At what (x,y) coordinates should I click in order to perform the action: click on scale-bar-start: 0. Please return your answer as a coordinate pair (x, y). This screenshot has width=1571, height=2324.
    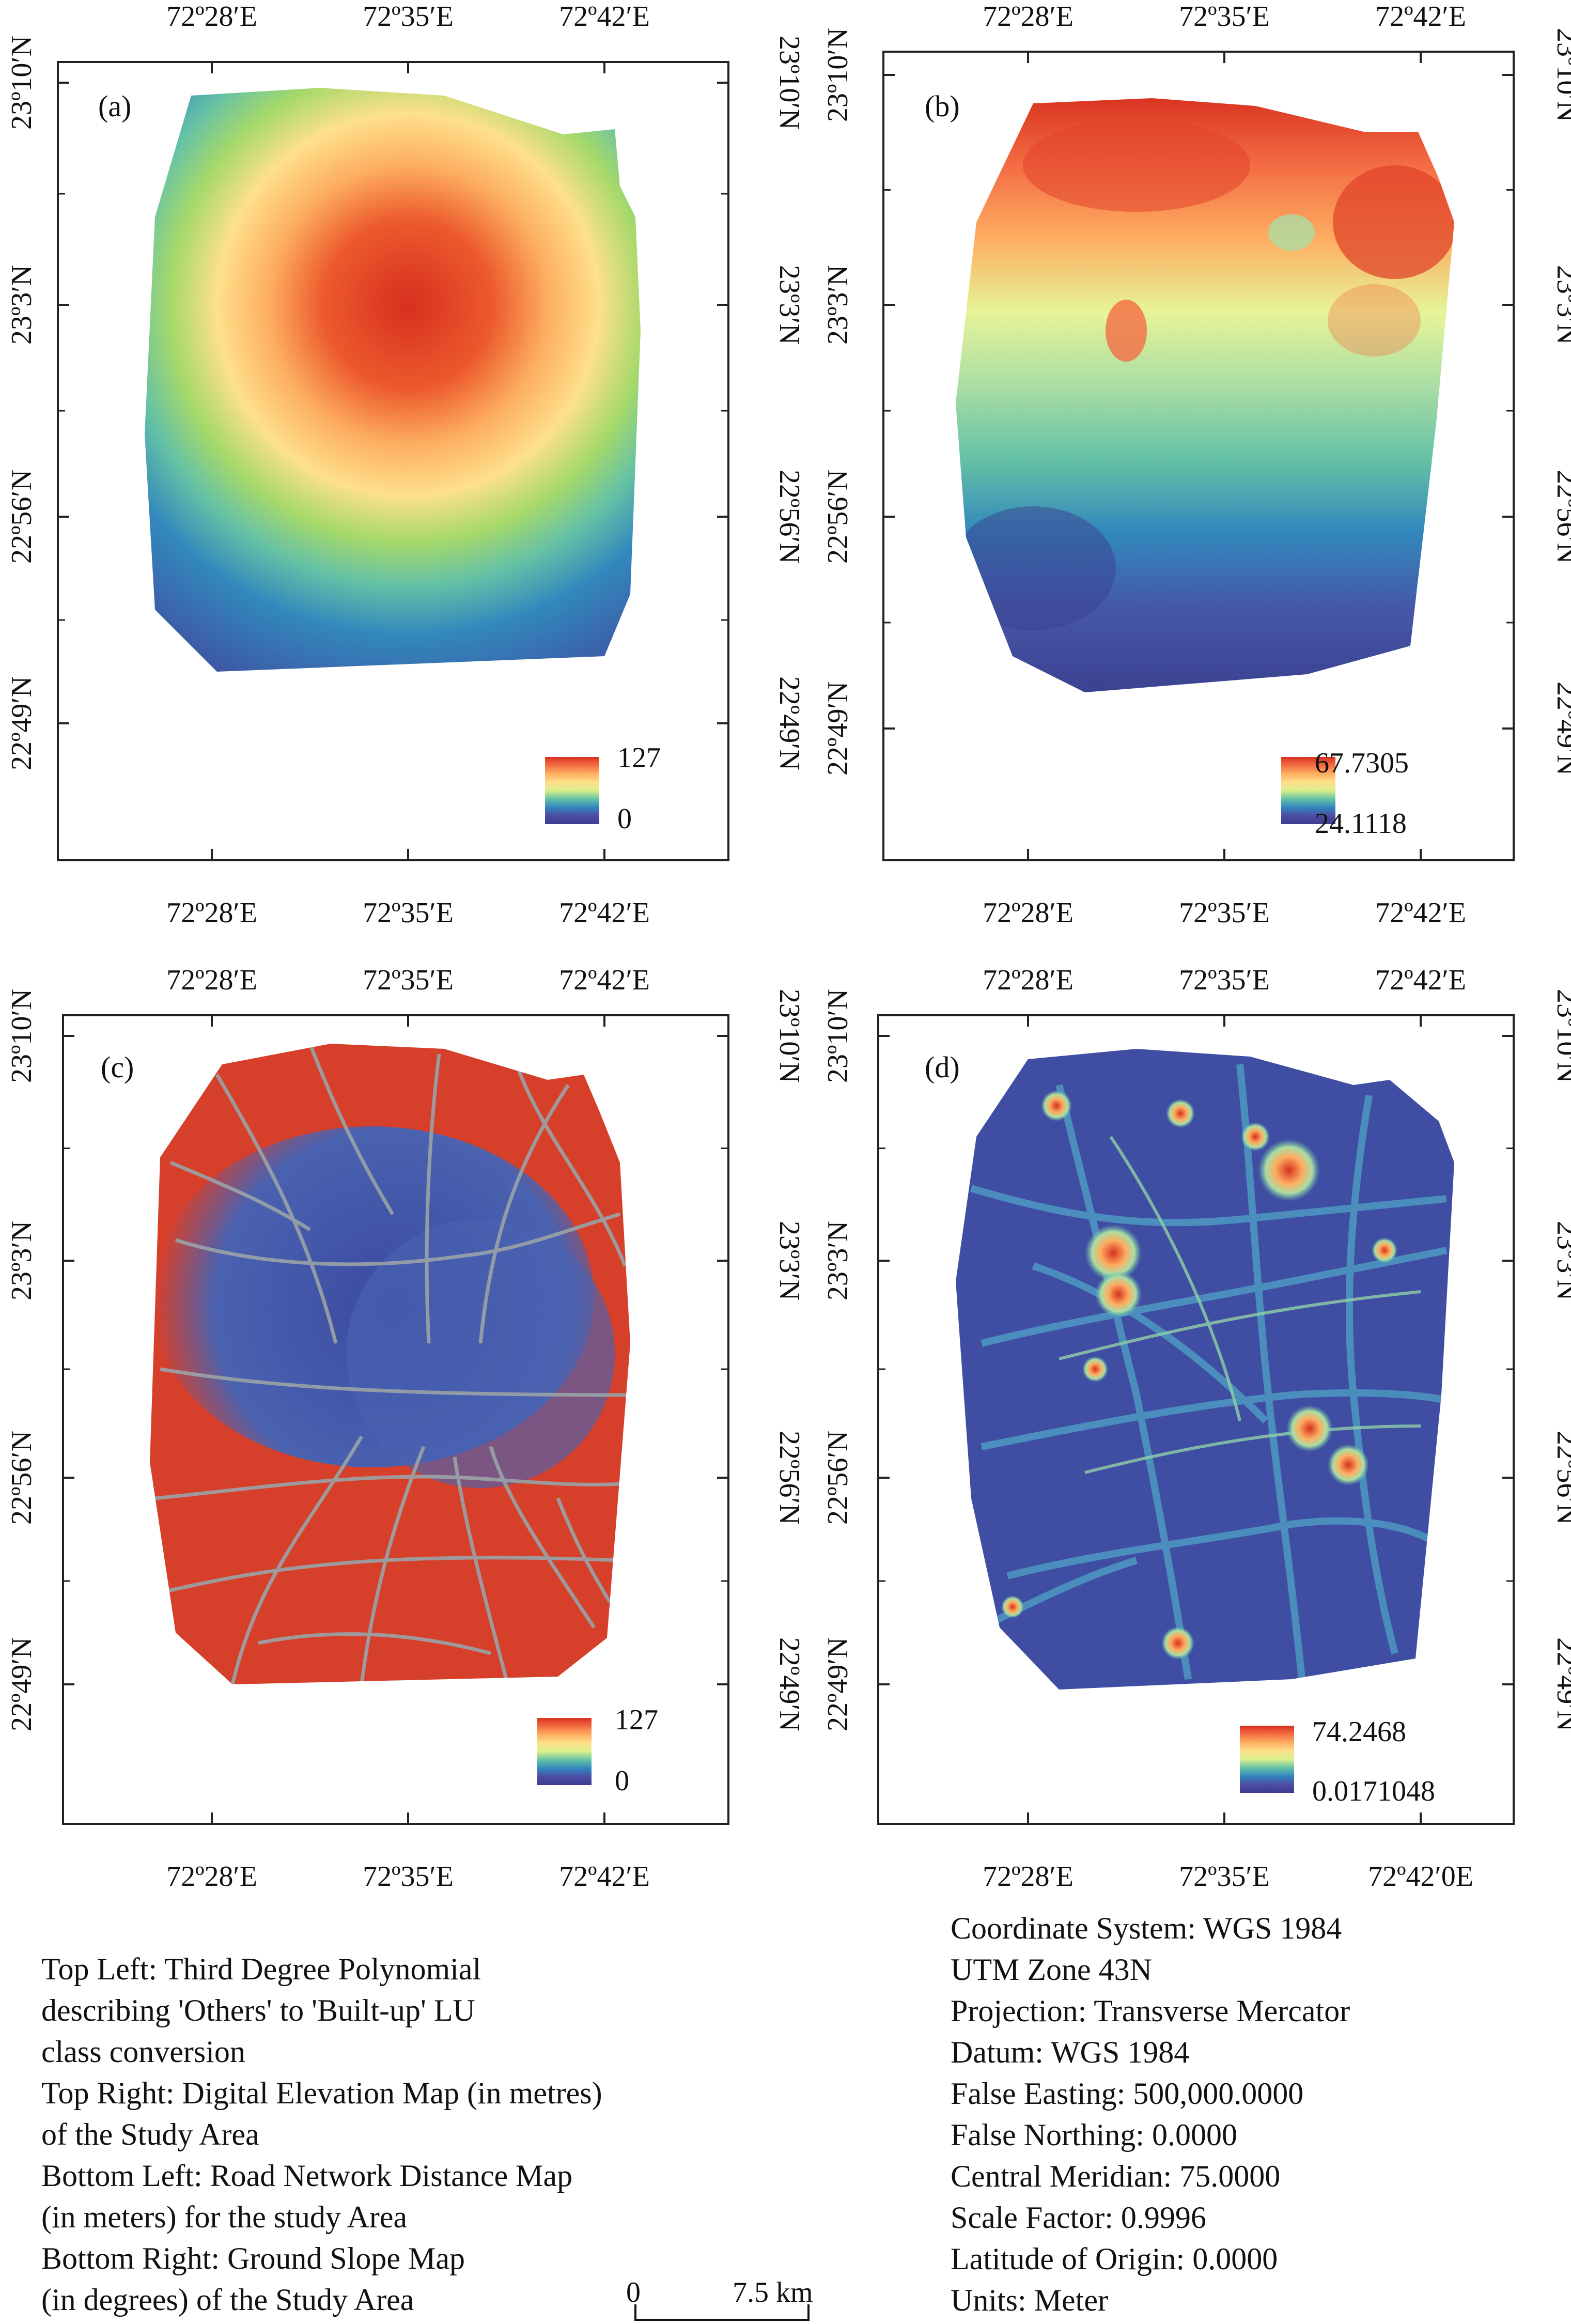
    Looking at the image, I should click on (633, 2292).